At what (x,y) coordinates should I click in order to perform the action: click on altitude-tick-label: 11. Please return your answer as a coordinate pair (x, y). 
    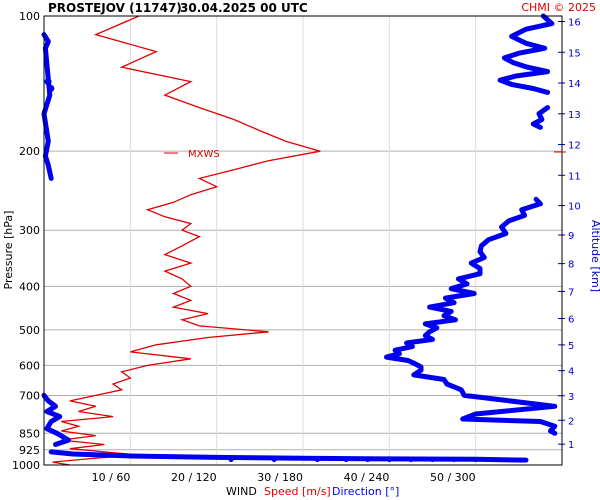
    Looking at the image, I should click on (574, 176).